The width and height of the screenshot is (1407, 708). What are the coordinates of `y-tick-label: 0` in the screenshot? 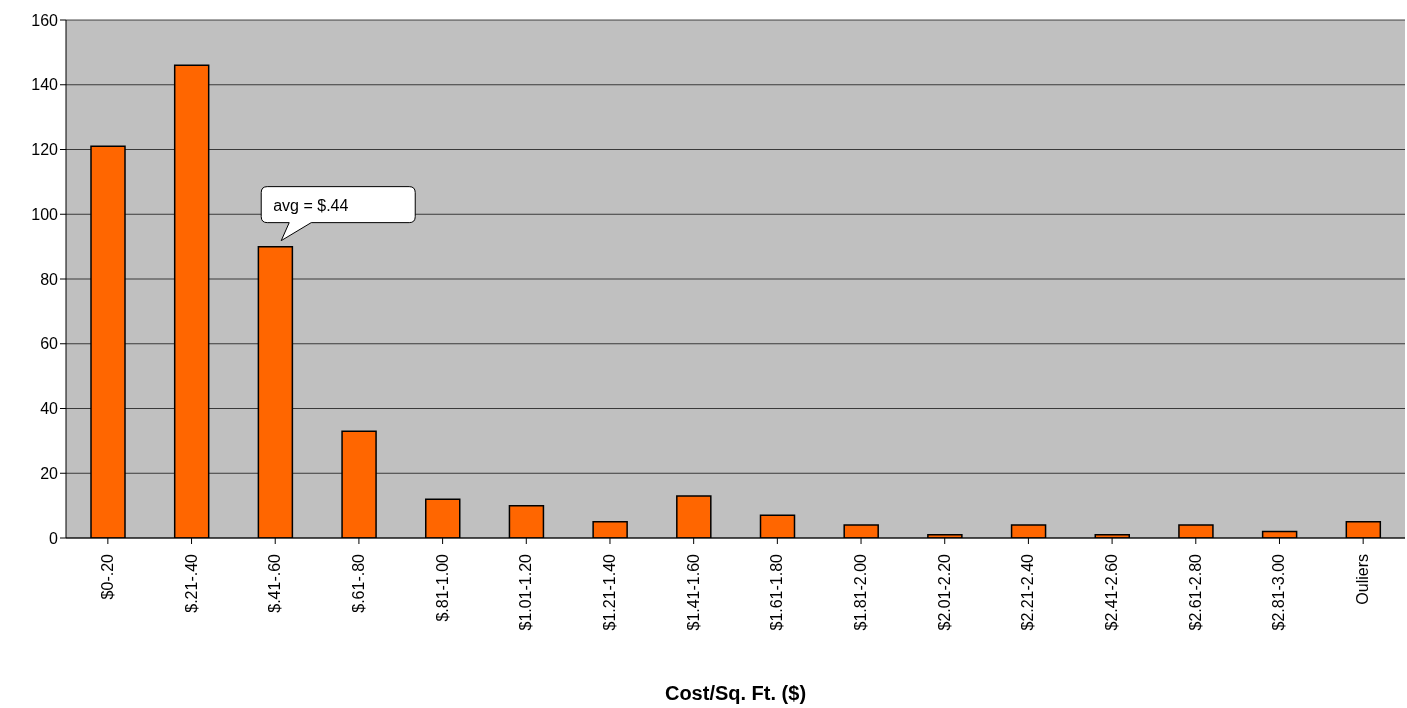 It's located at (54, 538).